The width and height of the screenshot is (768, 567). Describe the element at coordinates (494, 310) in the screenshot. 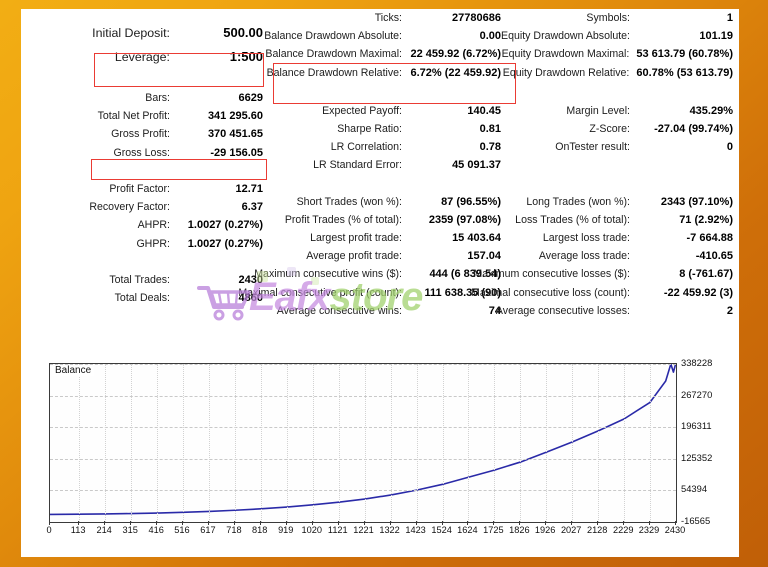

I see `stat-value: 74` at that location.